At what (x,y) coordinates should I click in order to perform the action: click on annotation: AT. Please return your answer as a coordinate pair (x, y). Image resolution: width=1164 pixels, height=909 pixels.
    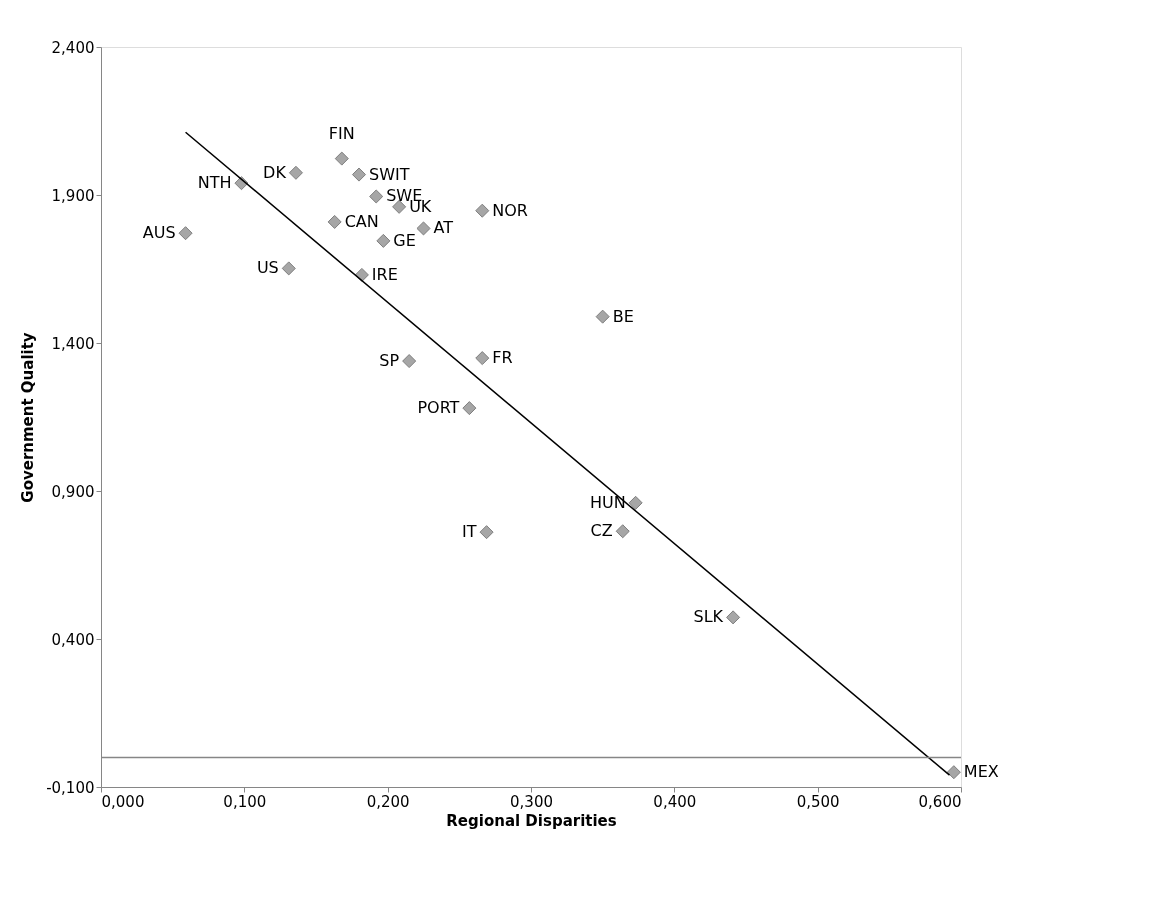
    Looking at the image, I should click on (443, 228).